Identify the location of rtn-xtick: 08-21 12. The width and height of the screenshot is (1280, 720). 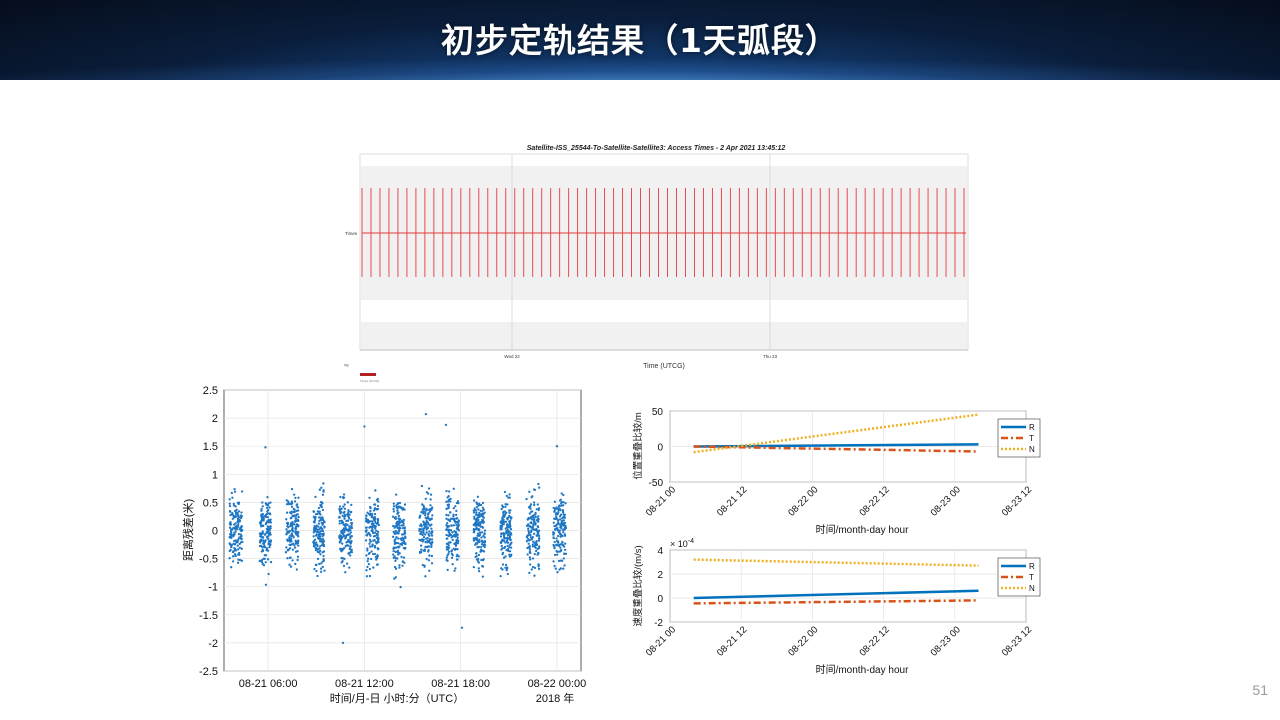
(732, 641).